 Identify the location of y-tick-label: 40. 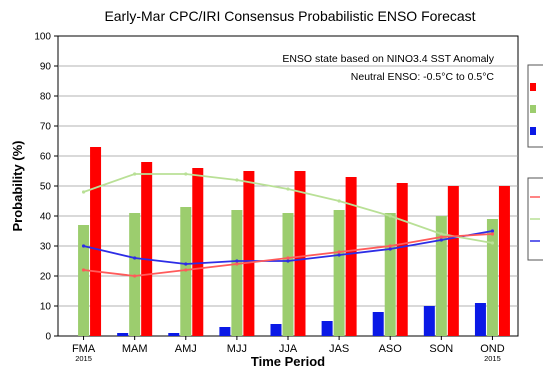
(46, 217).